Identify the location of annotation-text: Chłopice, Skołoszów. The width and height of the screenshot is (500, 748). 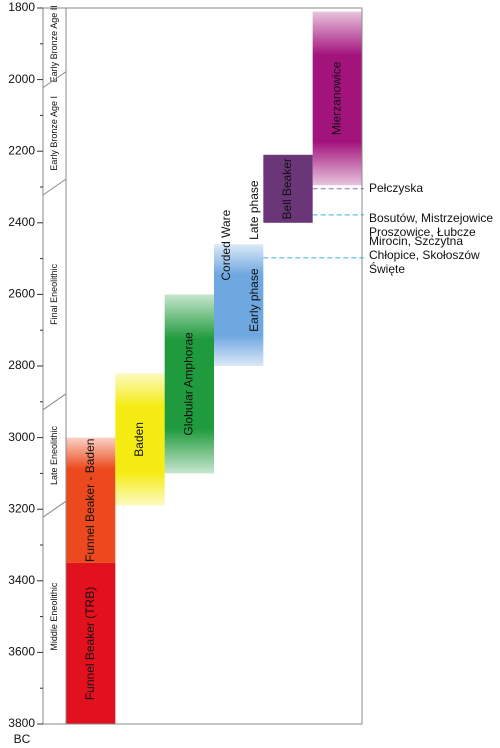
(424, 255).